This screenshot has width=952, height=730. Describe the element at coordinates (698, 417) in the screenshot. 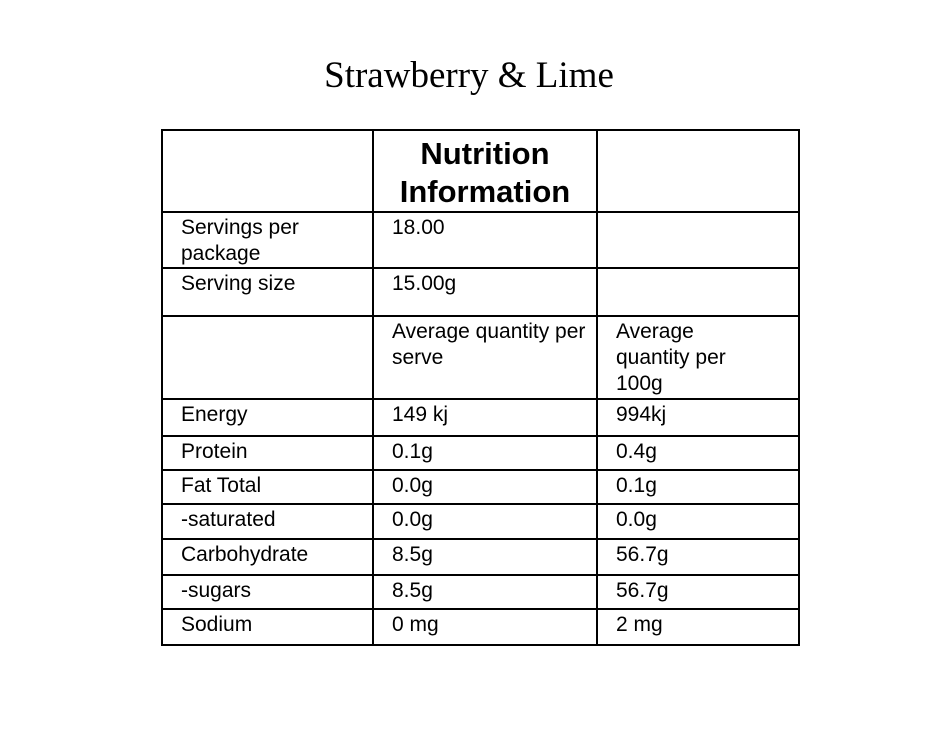

I see `cell-per100: 994kj` at that location.